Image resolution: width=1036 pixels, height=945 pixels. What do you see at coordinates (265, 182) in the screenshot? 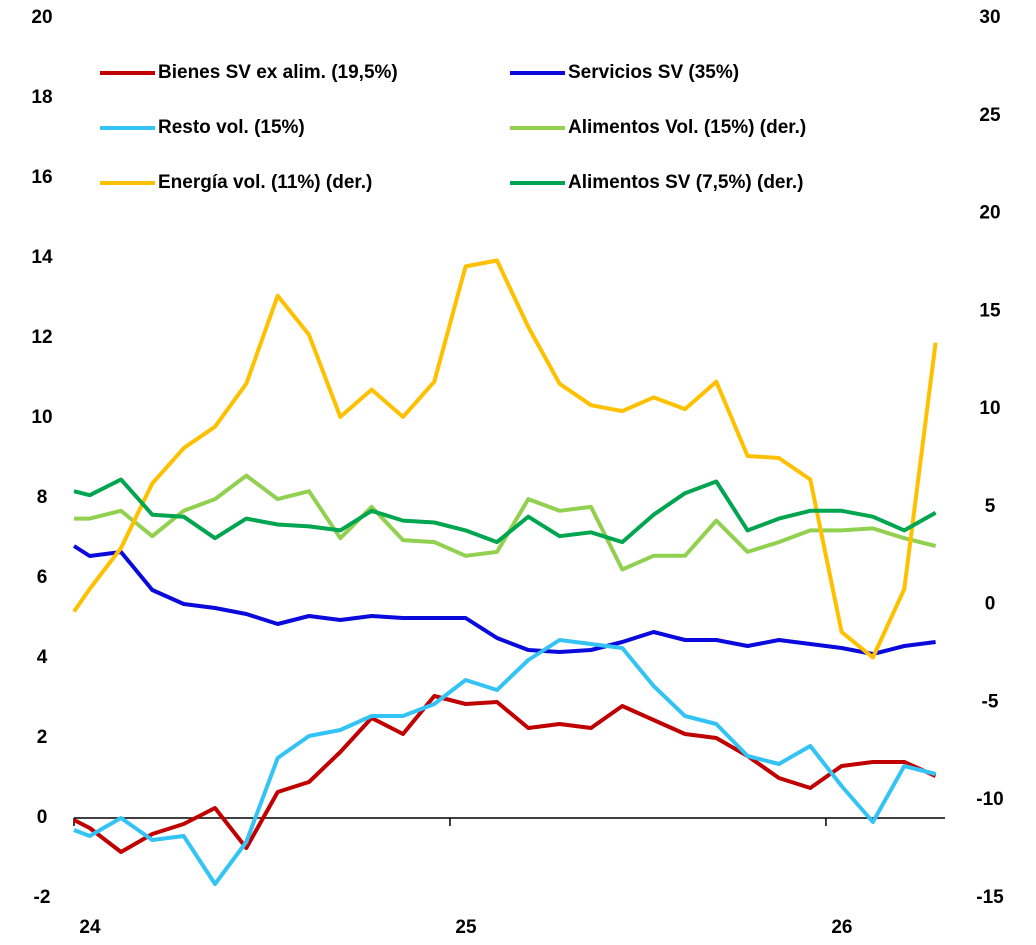
I see `legend-label: Energía vol. (11%) (der.)` at bounding box center [265, 182].